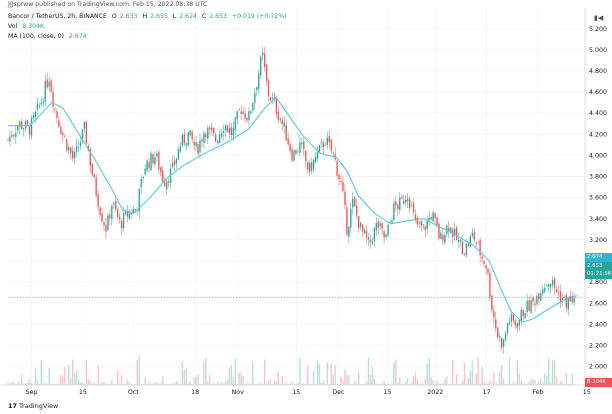  I want to click on x-axis: Sep 15 Oct 18 Nov 15 Dec 15 2022 17 Feb 15, so click(308, 392).